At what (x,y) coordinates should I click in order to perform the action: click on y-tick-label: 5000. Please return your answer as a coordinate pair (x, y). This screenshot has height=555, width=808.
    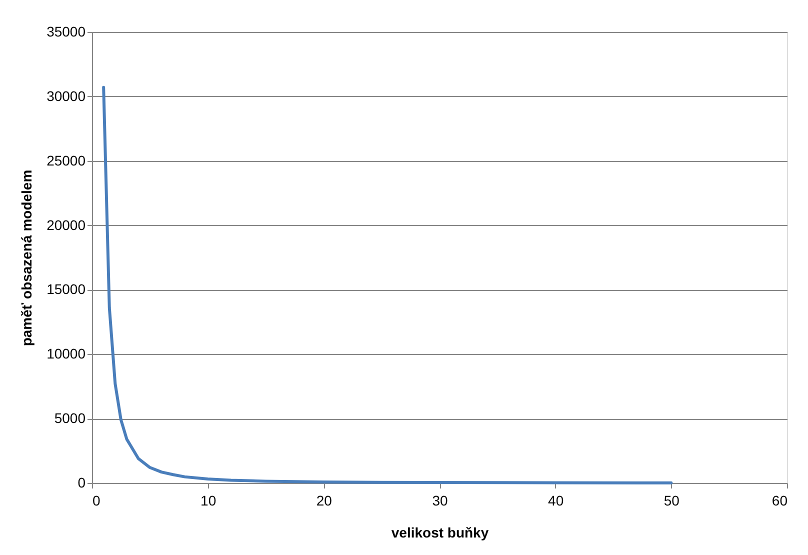
    Looking at the image, I should click on (70, 418).